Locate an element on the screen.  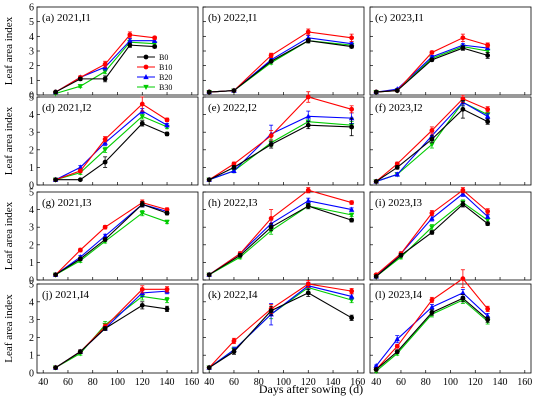
y-tick-label: 1 is located at coordinates (31, 356).